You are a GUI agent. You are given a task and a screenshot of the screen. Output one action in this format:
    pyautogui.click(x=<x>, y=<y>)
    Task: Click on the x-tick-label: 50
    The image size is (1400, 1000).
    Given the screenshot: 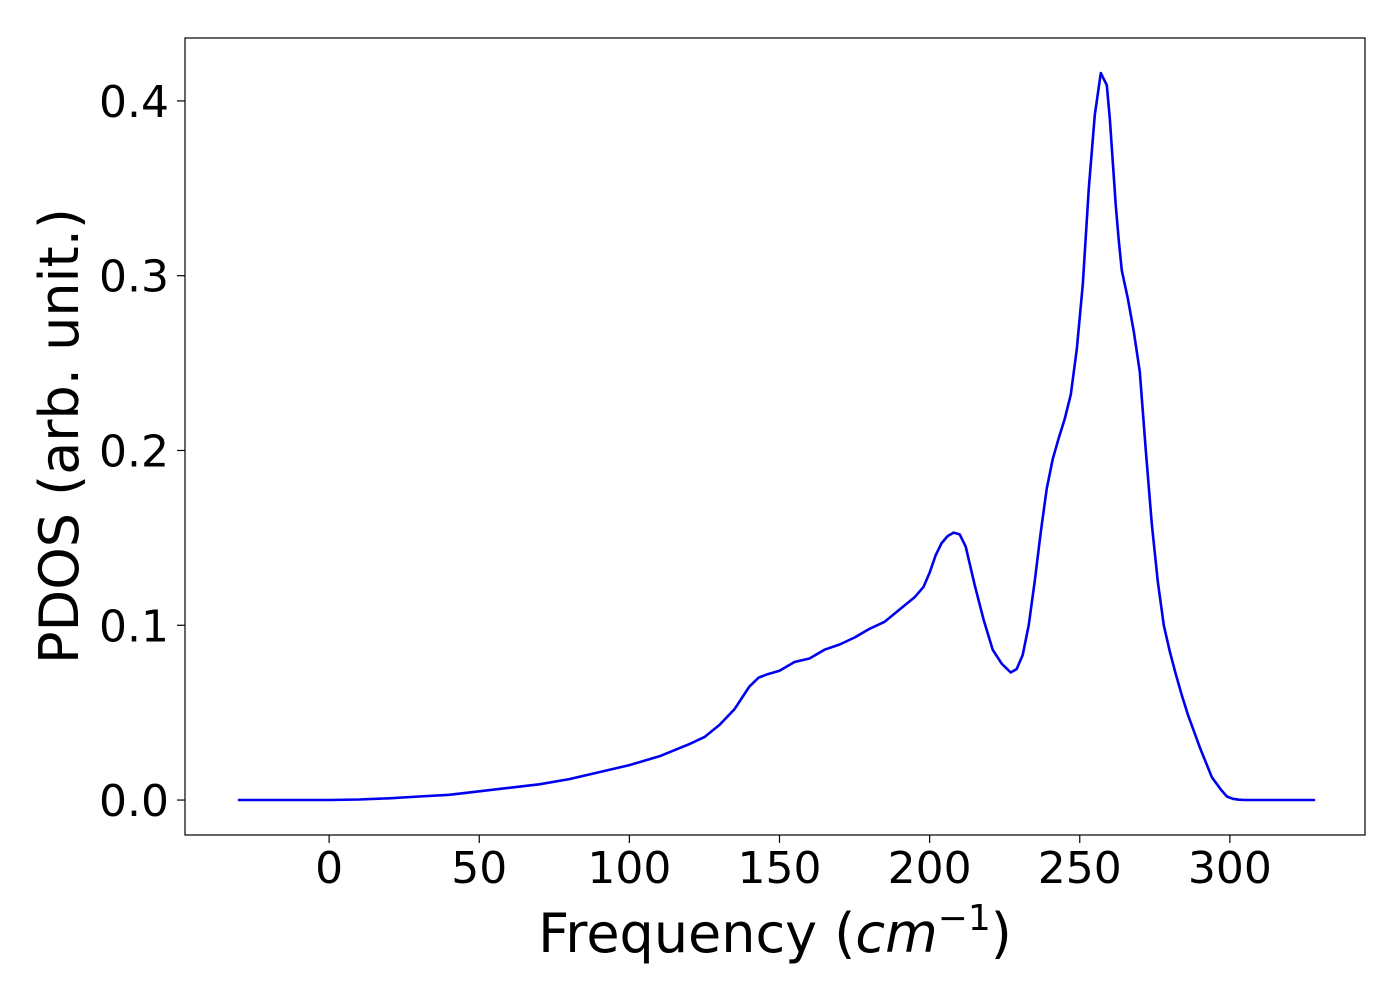 What is the action you would take?
    pyautogui.click(x=479, y=868)
    